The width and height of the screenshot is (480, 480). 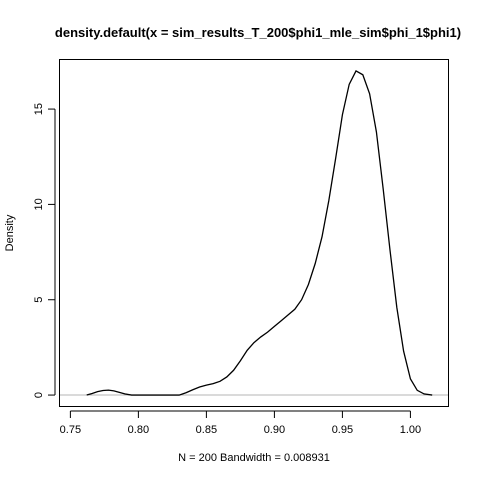 I want to click on x-tick-label: 1.00, so click(x=410, y=430).